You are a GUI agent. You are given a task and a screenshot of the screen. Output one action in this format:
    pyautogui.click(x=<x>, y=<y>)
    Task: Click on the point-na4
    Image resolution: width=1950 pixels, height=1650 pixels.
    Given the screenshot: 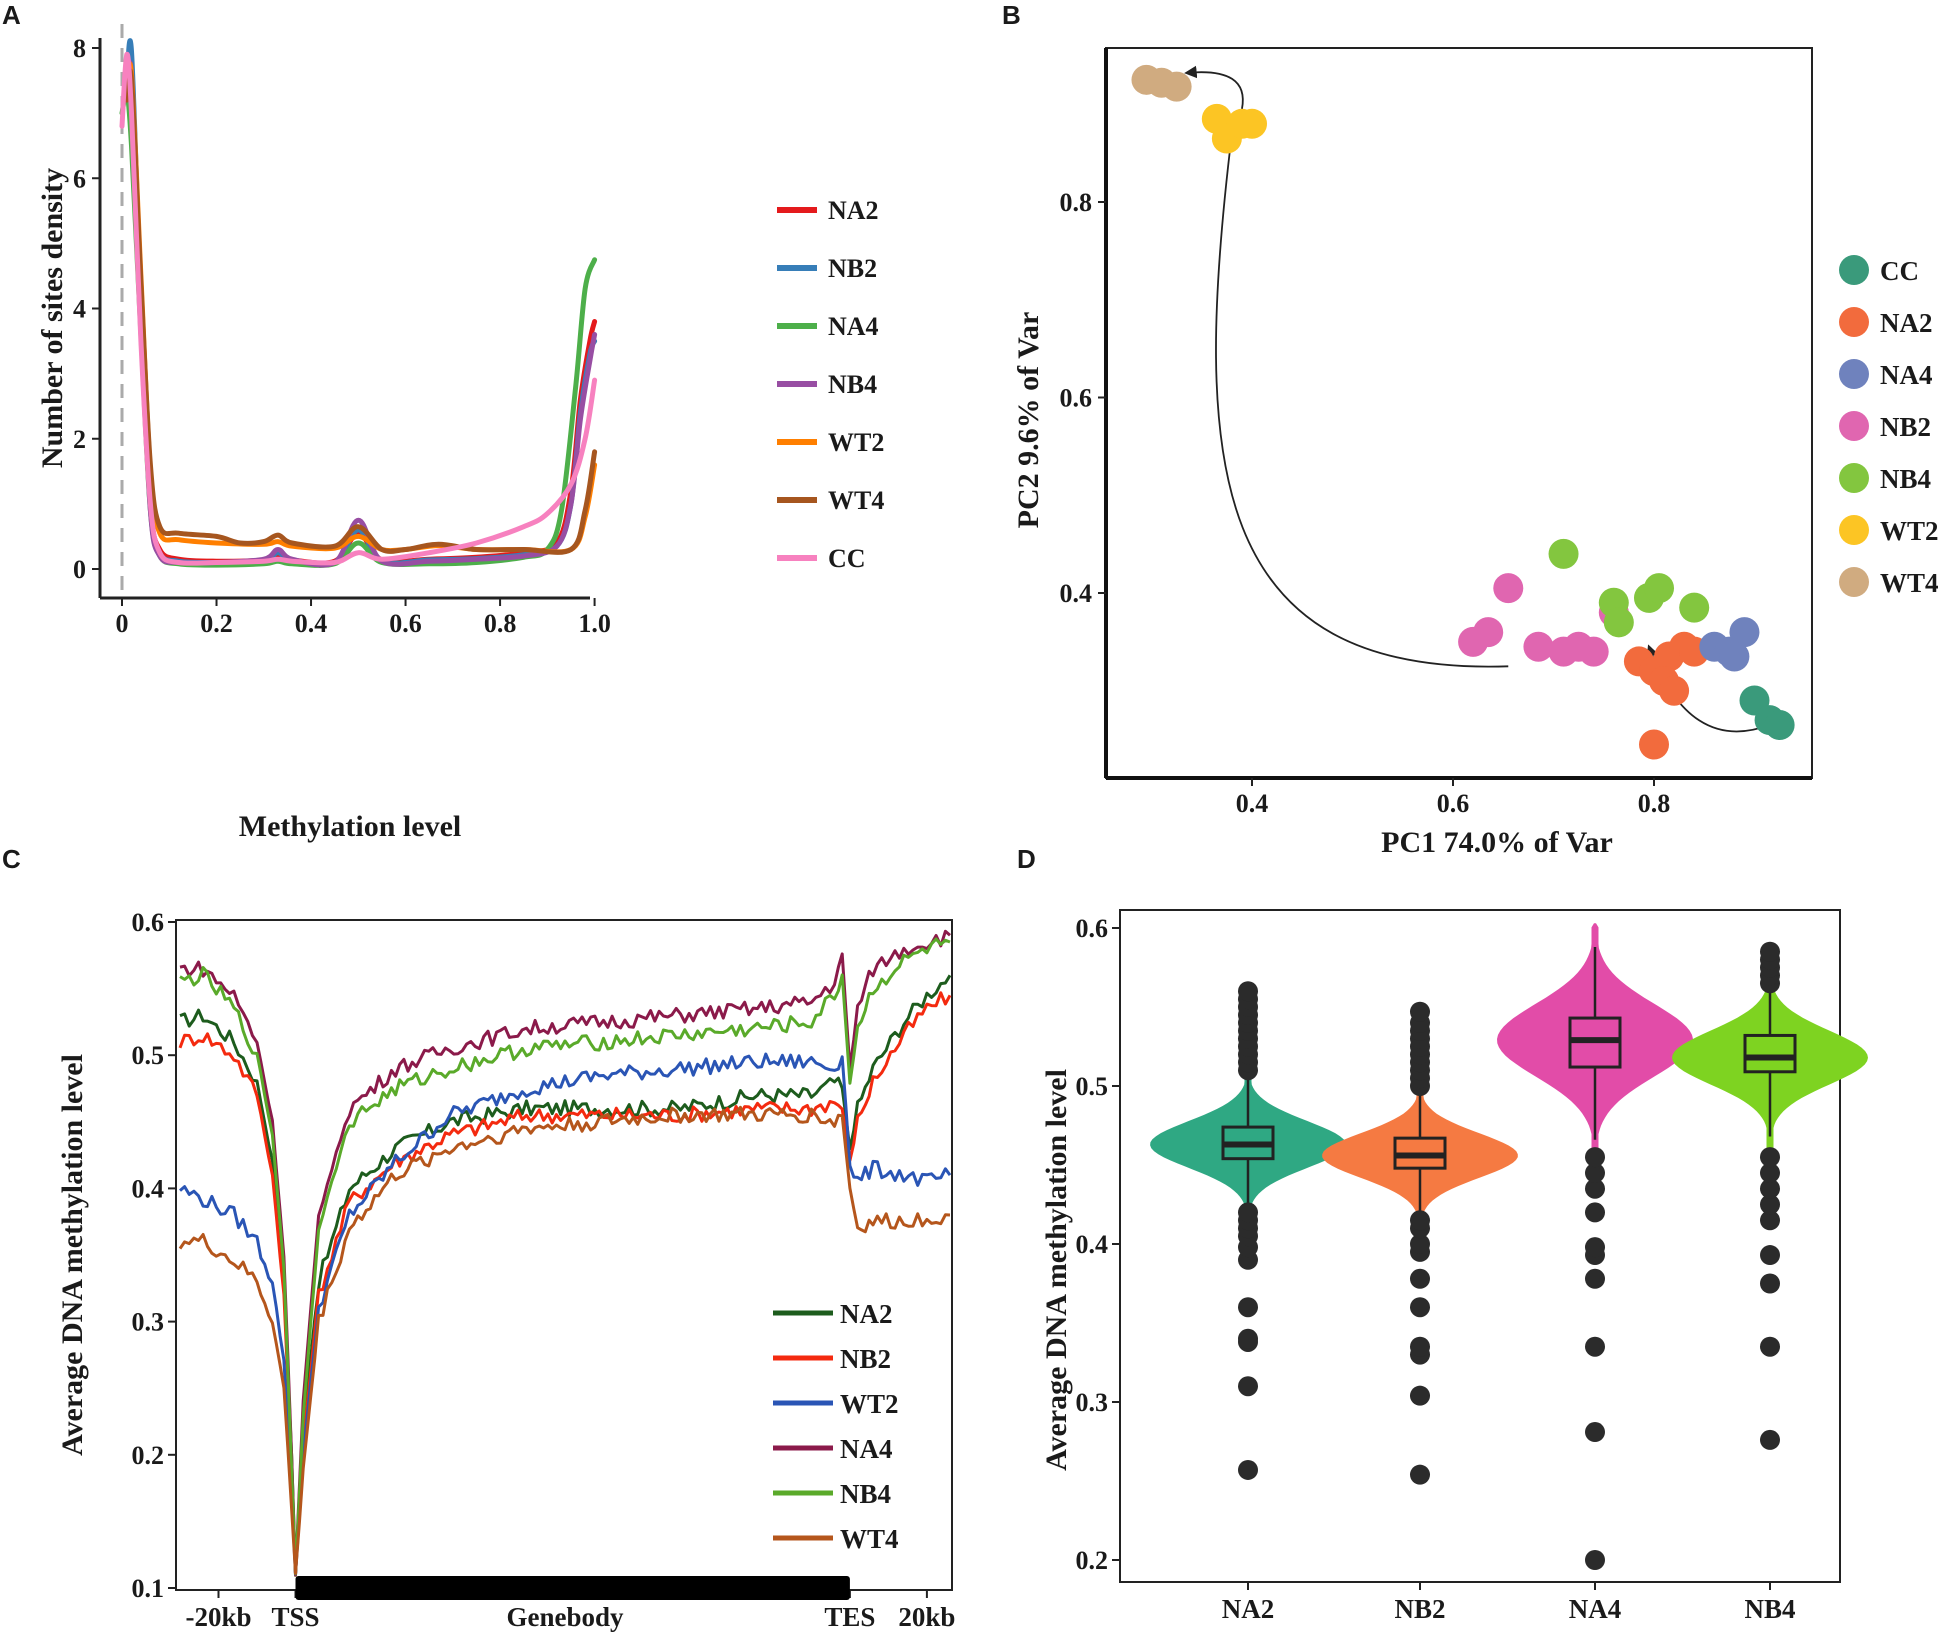 What is the action you would take?
    pyautogui.click(x=1744, y=632)
    